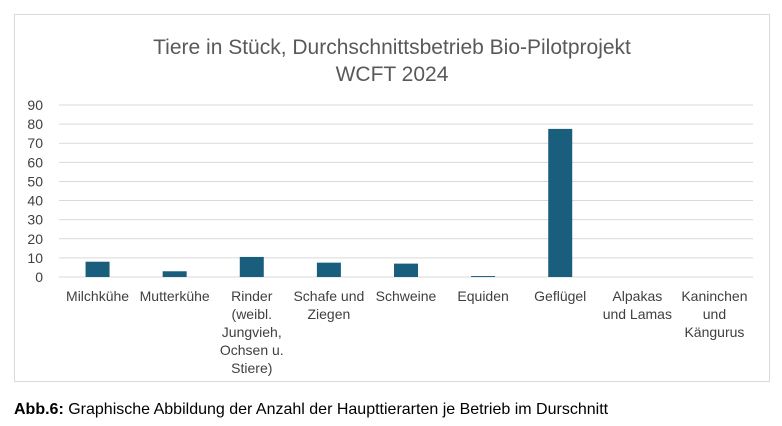 The image size is (782, 426). I want to click on x-category-label-3-1: Rinder, so click(252, 296).